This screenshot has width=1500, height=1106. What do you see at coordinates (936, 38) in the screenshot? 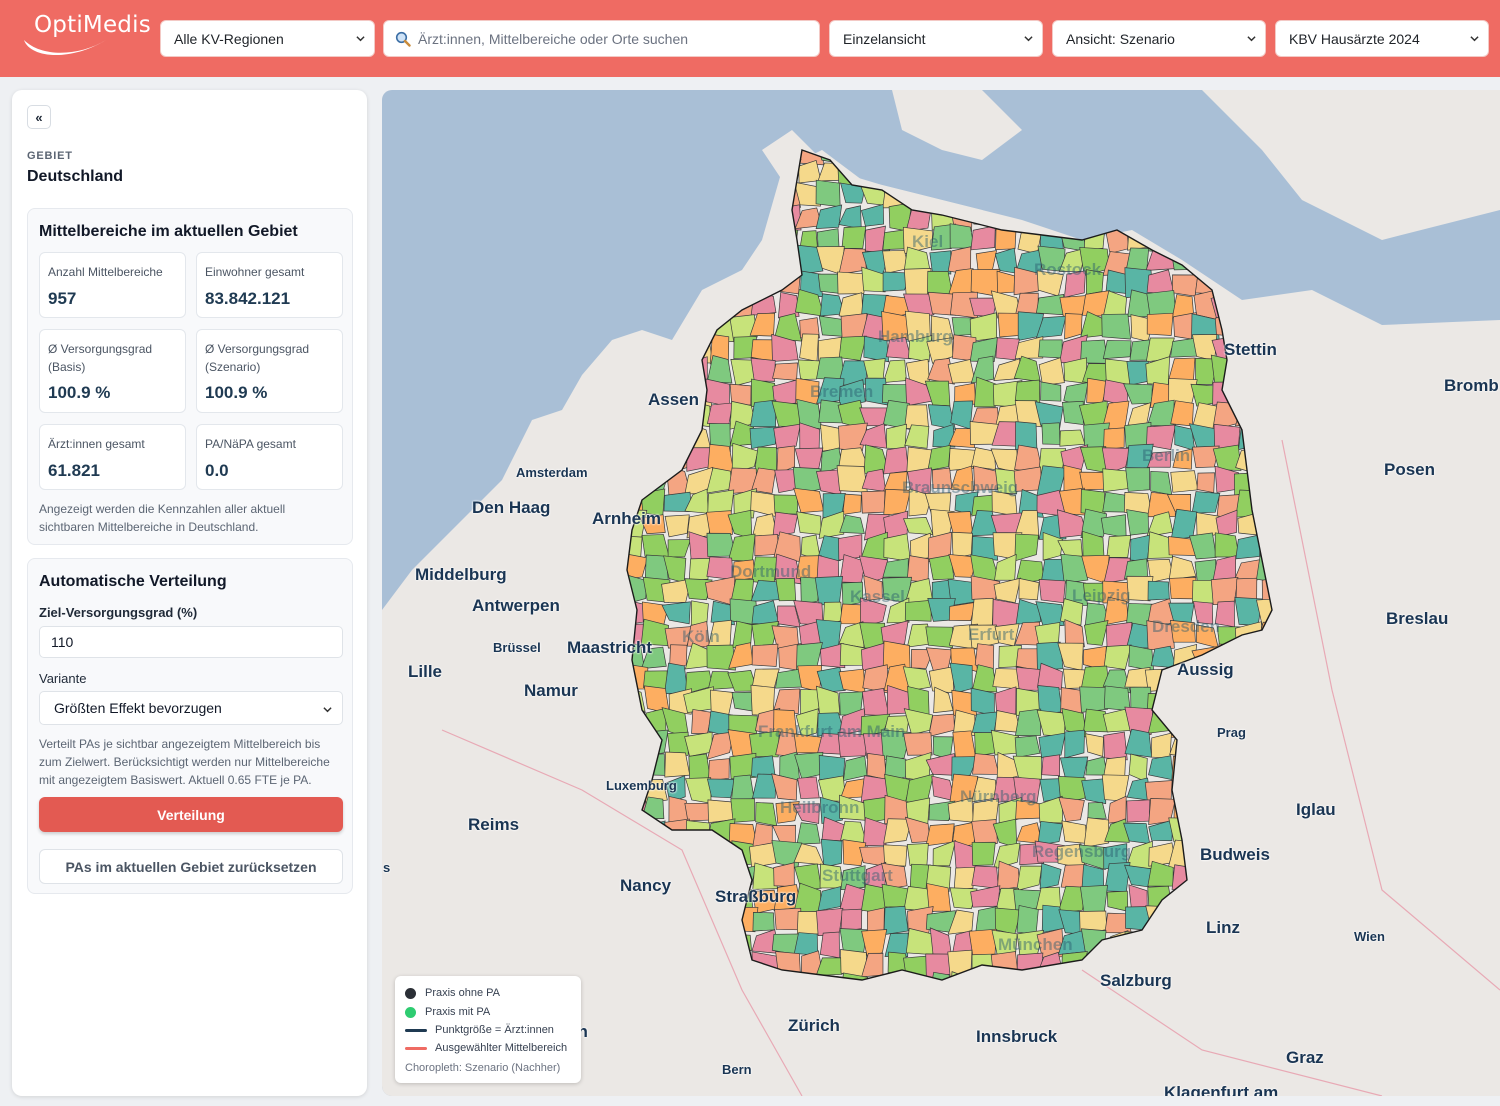
I see `view-mode-select: Einzelansicht` at bounding box center [936, 38].